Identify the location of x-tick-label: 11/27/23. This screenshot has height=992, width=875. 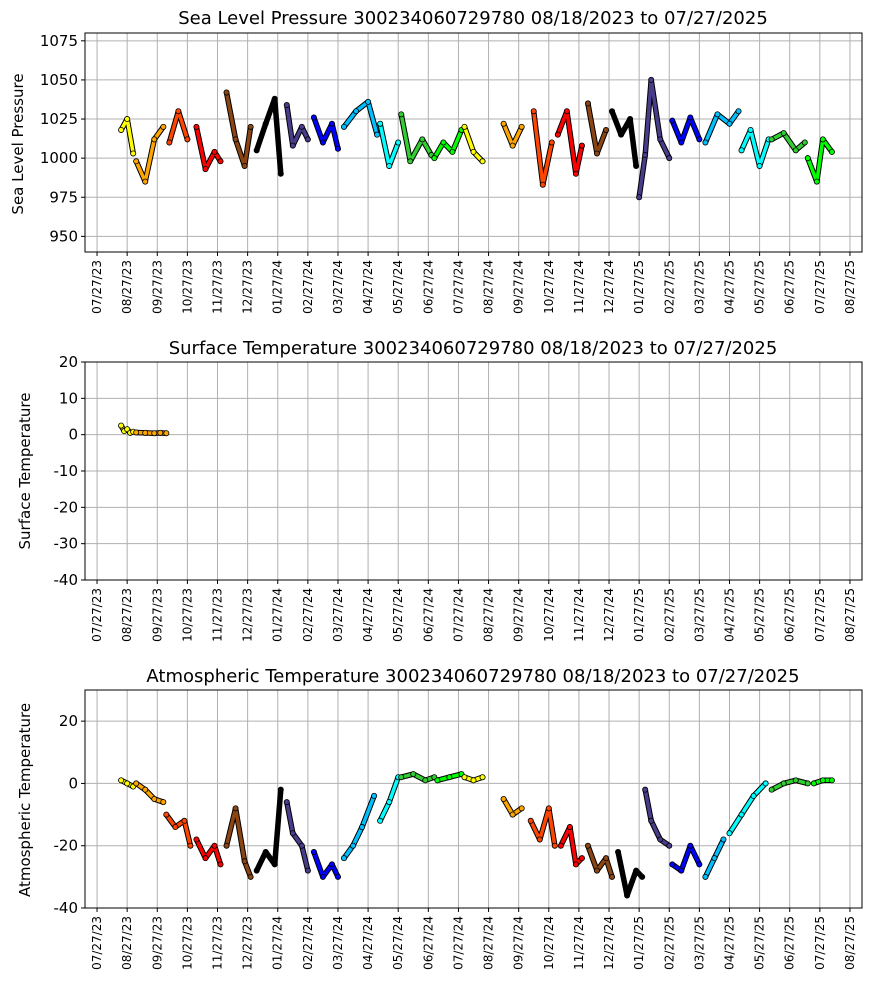
(218, 615).